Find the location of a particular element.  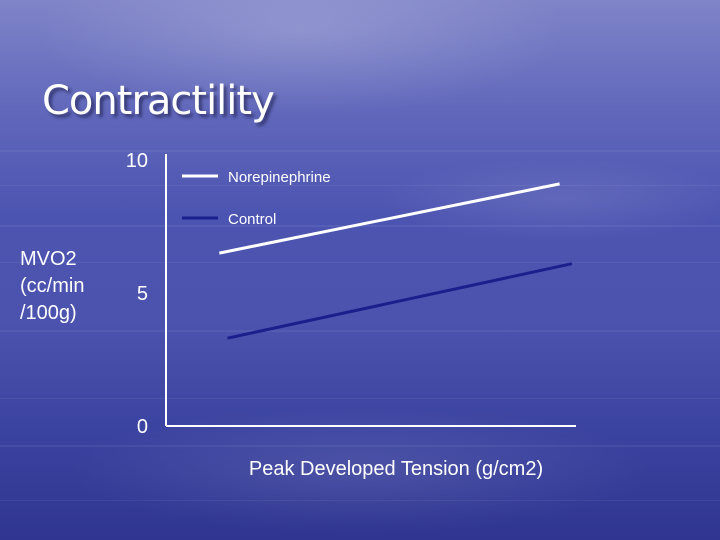

x-axis-title: Peak Developed Tension (g/cm2) is located at coordinates (396, 469).